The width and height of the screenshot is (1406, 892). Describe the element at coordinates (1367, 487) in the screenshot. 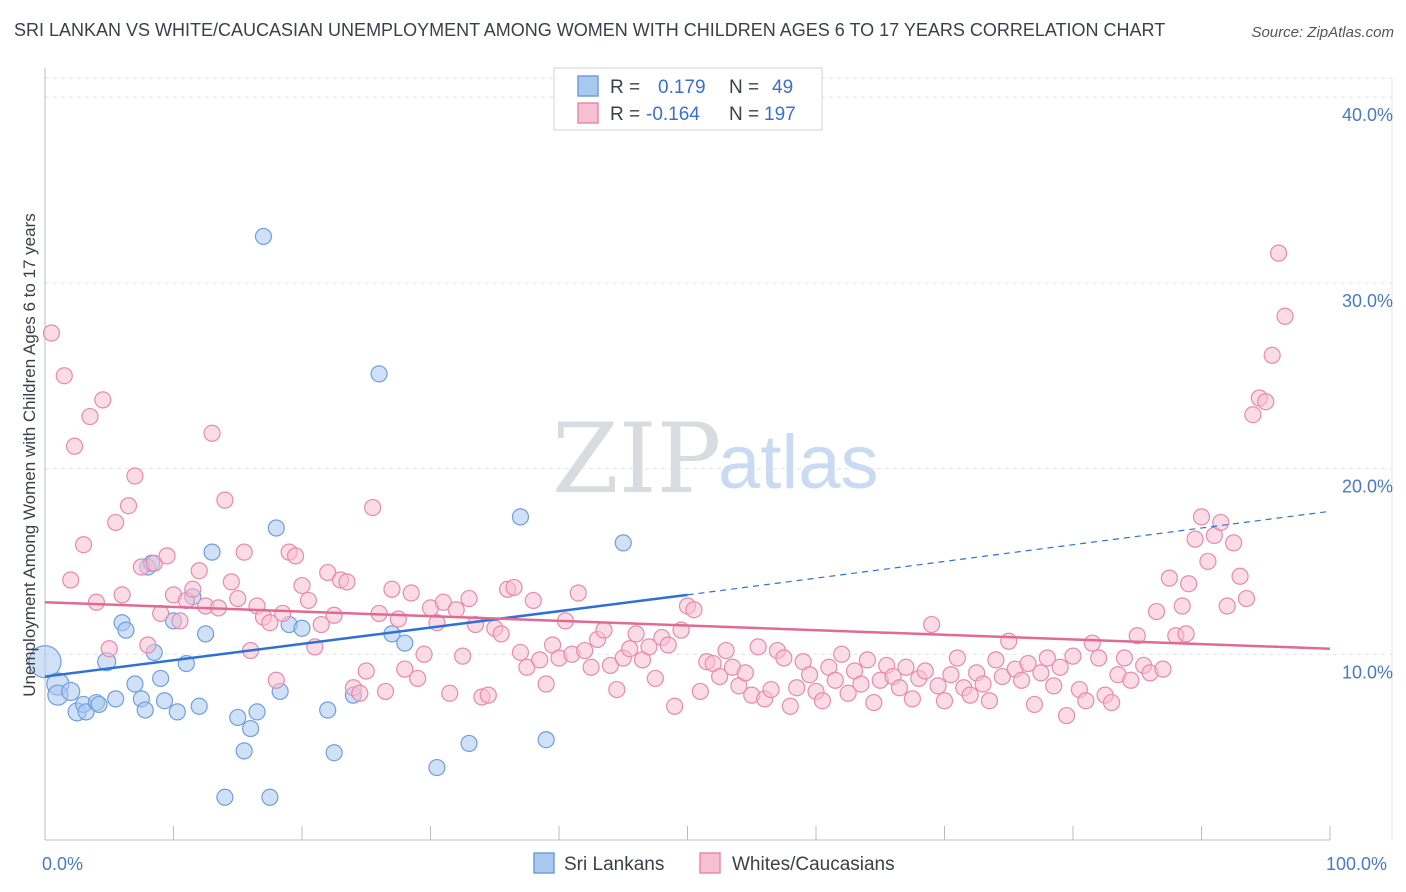

I see `y-tick-label-20: 20.0%` at that location.